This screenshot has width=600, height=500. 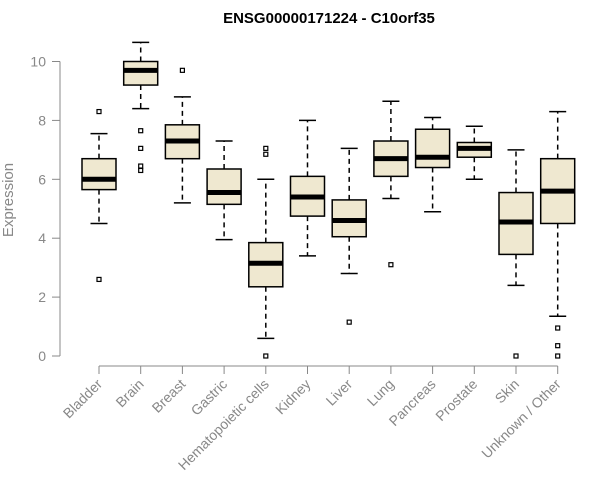 What do you see at coordinates (329, 18) in the screenshot?
I see `chart-title: ENSG00000171224 - C10orf35` at bounding box center [329, 18].